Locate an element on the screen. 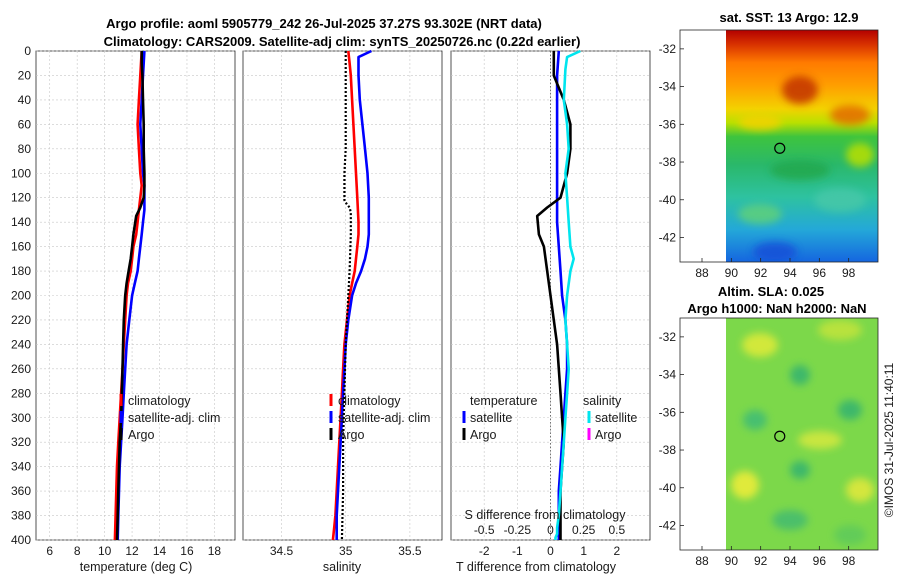 The image size is (900, 580). y-tick-label: 60 is located at coordinates (25, 124).